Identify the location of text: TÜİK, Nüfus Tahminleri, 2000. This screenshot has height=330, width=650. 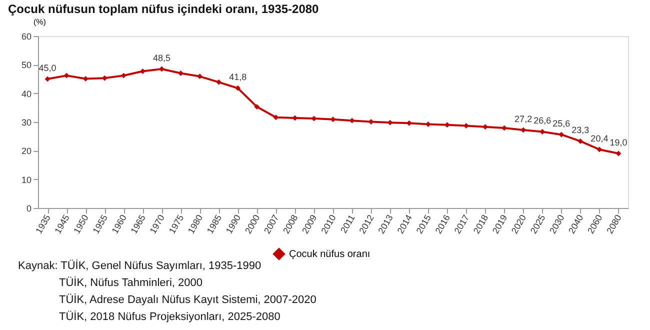
(130, 282).